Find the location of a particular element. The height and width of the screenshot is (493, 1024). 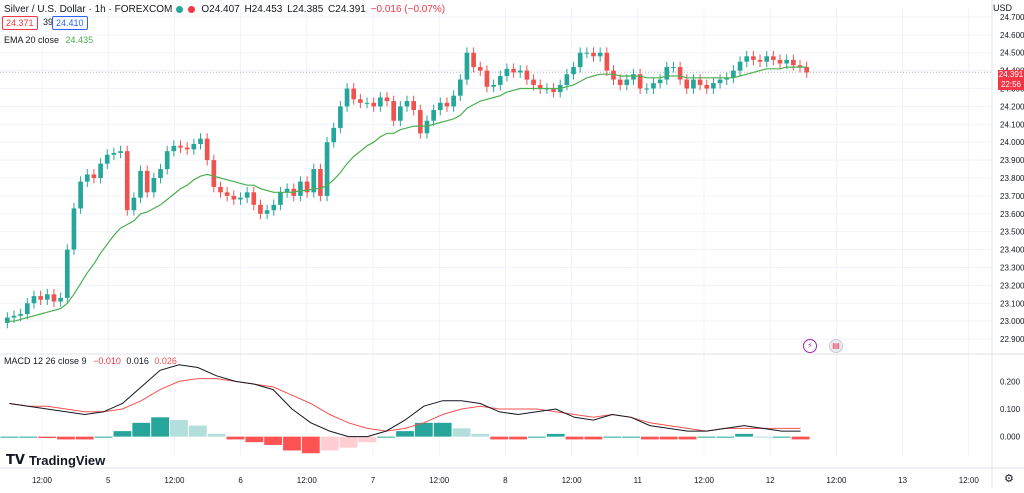

tradingview-logo: 𝗧𝗩 TradingView is located at coordinates (55, 460).